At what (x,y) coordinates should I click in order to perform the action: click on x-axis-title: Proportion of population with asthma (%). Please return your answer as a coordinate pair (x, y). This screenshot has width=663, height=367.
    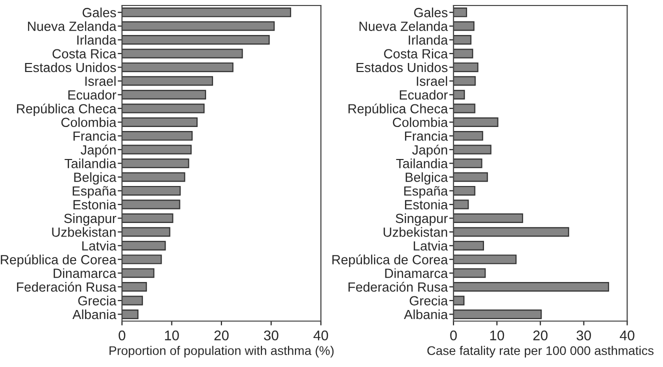
    Looking at the image, I should click on (222, 352).